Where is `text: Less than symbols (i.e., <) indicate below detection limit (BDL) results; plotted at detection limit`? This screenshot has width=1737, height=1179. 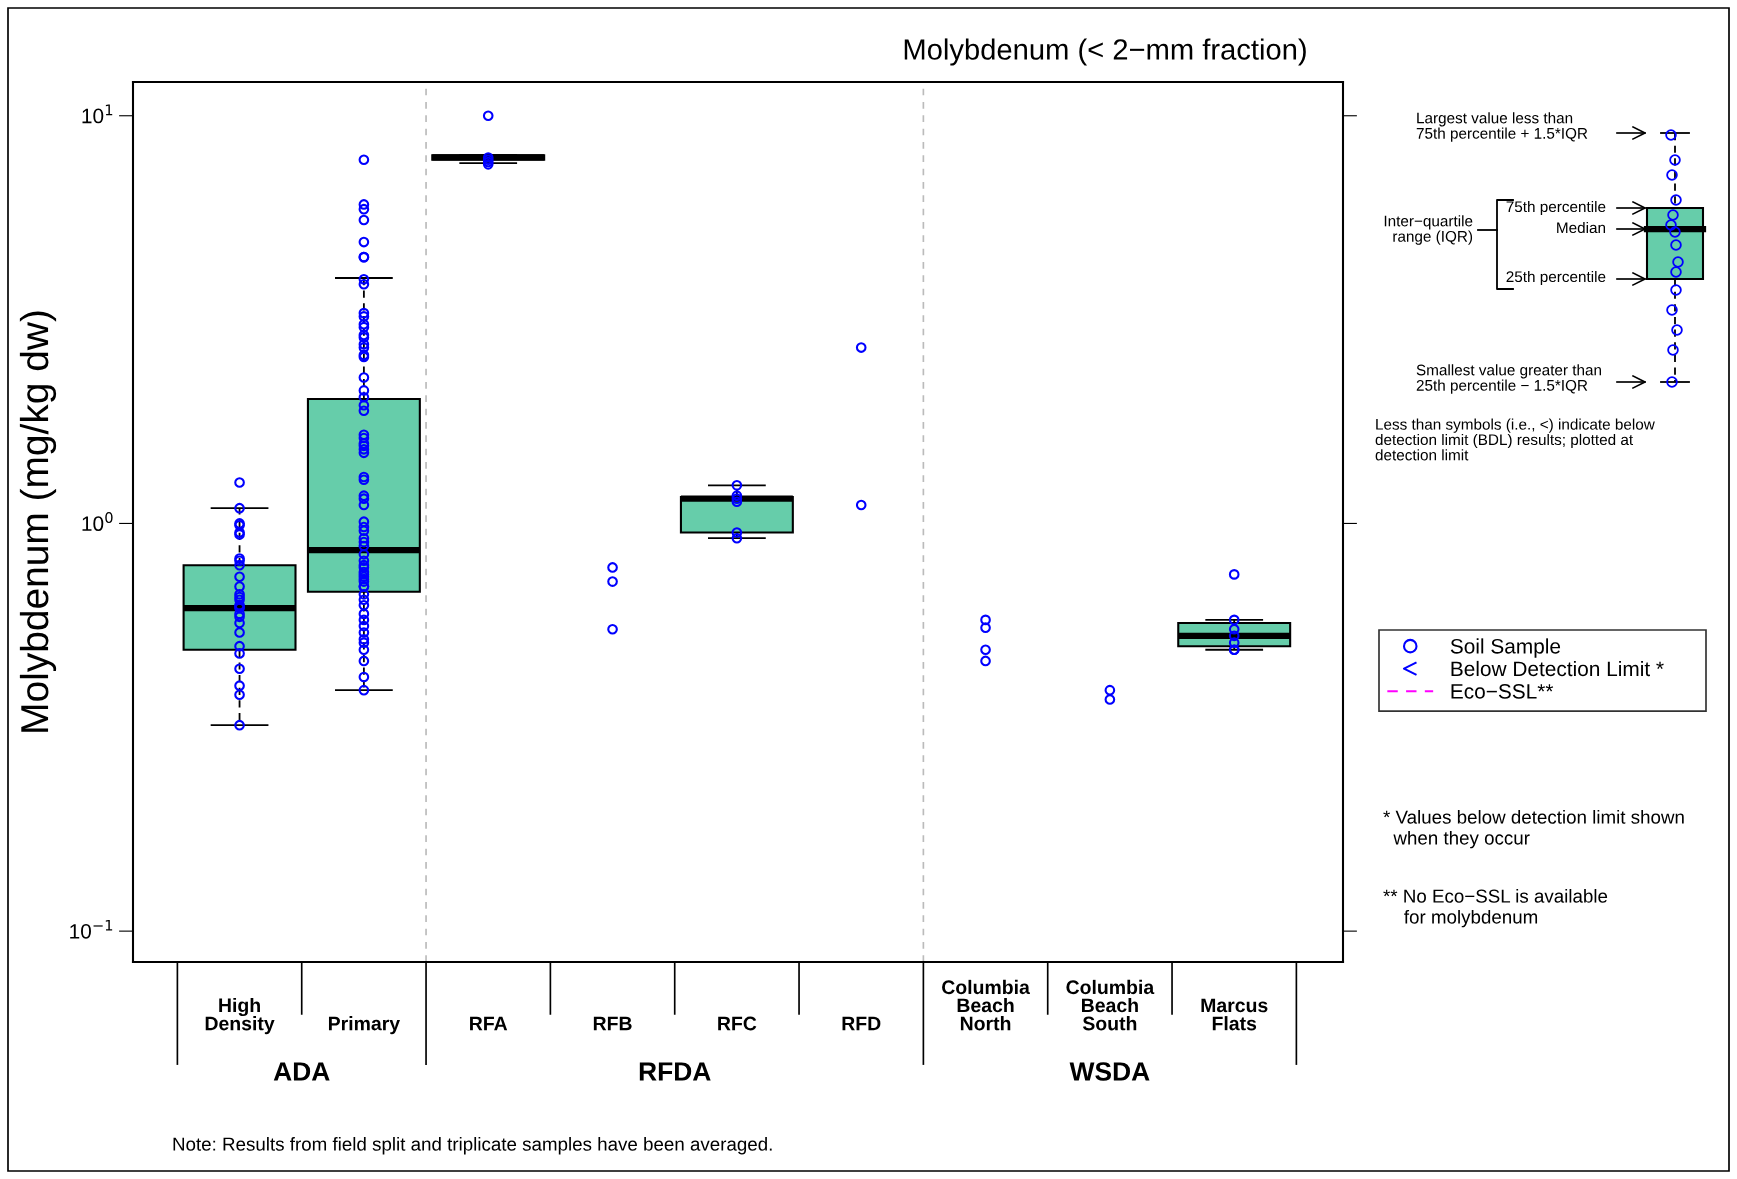 text: Less than symbols (i.e., <) indicate below detection limit (BDL) results; plotted at detection limit is located at coordinates (1515, 439).